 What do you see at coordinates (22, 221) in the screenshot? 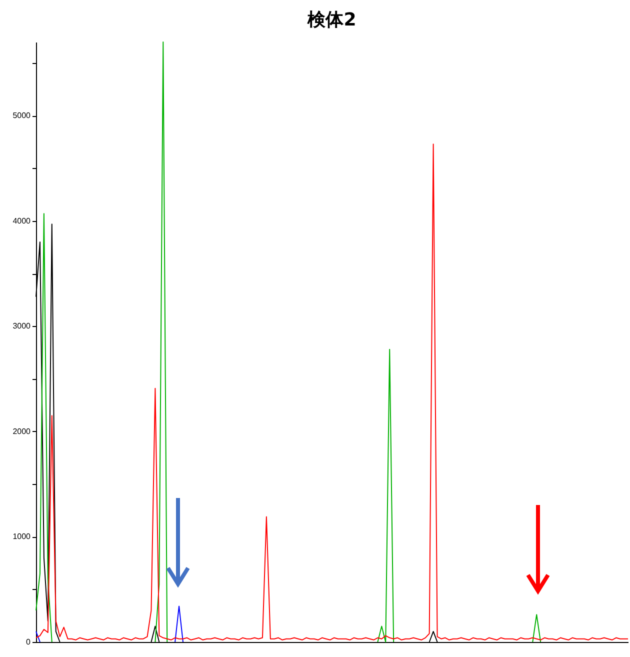
I see `y-tick-label: 4000` at bounding box center [22, 221].